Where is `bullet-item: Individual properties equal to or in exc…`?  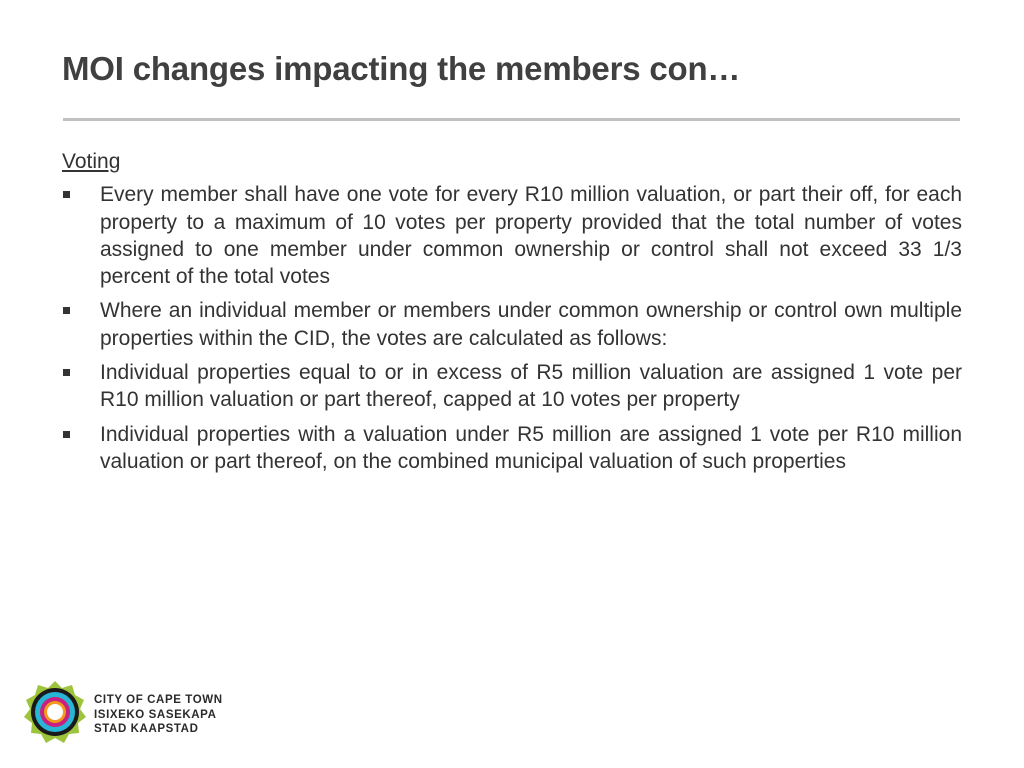 bullet-item: Individual properties equal to or in exc… is located at coordinates (512, 386).